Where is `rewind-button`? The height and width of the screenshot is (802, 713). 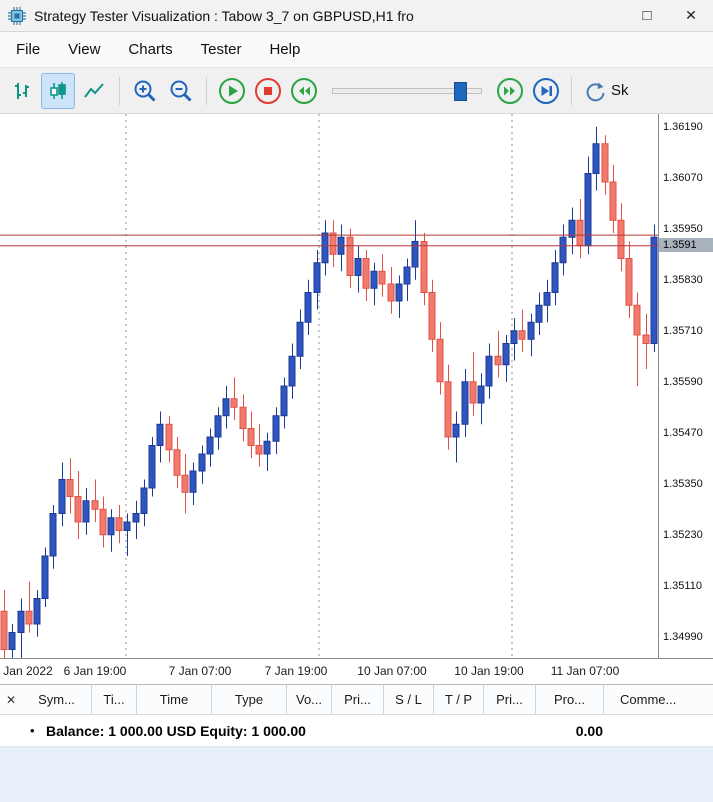
rewind-button is located at coordinates (304, 91).